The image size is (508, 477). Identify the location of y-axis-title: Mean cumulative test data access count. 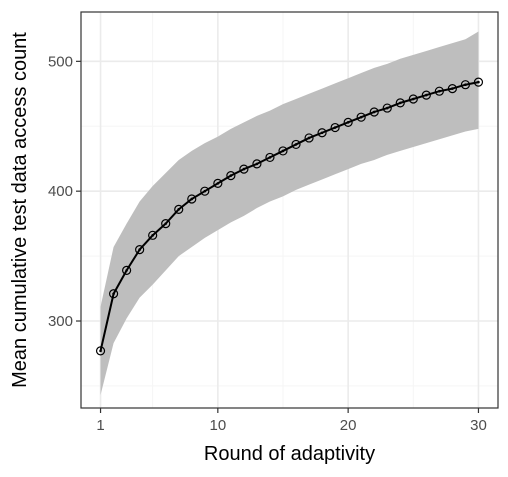
(20, 210).